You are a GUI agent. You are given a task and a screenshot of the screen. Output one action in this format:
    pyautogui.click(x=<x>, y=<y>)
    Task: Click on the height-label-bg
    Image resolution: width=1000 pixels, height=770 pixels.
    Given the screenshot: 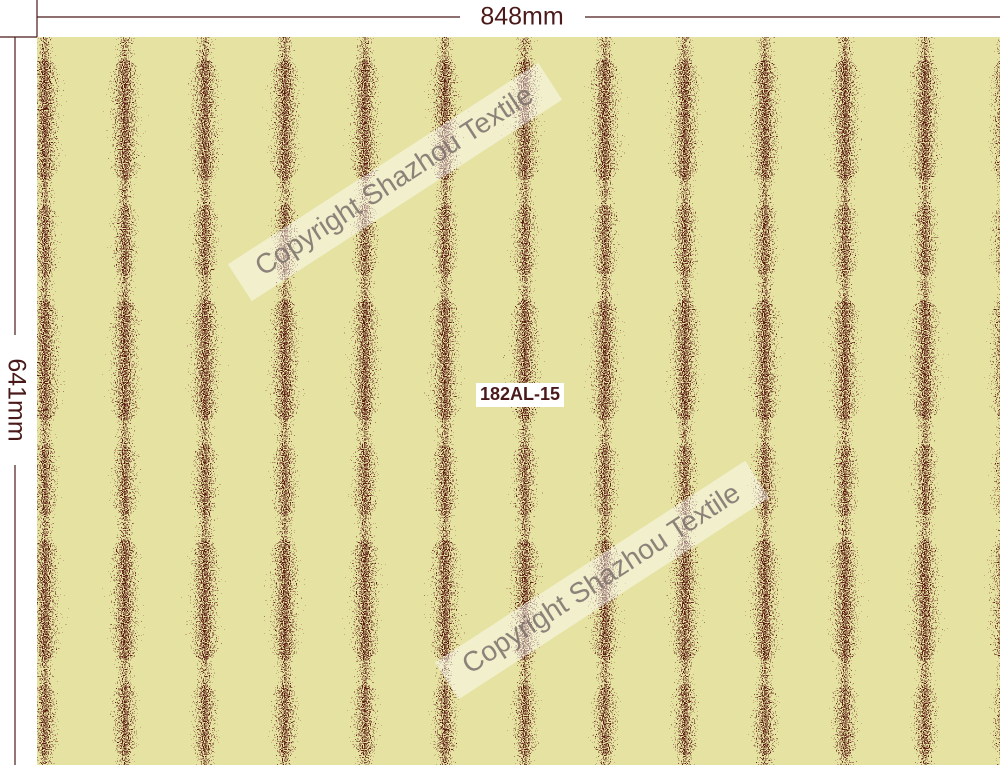 What is the action you would take?
    pyautogui.click(x=15, y=400)
    